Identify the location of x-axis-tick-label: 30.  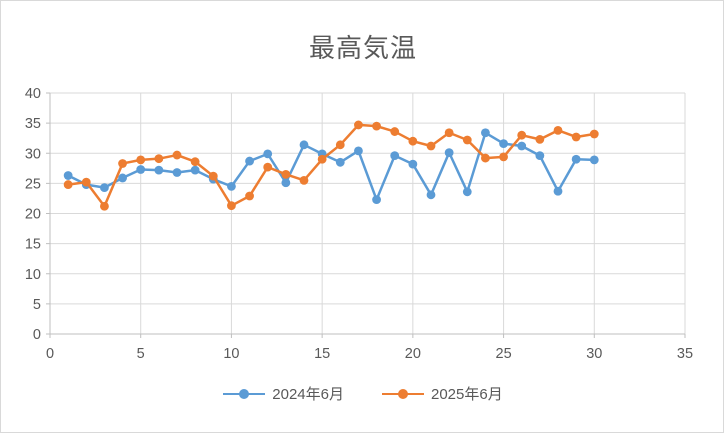
(594, 354).